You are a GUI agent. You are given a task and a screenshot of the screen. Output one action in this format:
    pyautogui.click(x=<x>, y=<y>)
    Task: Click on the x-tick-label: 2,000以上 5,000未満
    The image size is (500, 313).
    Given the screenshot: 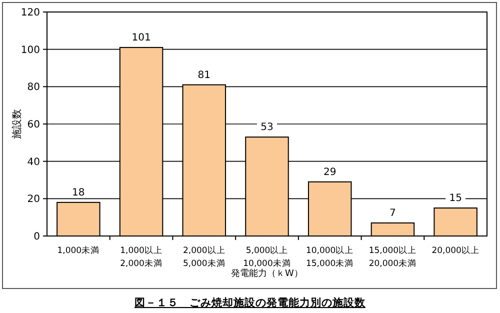 What is the action you would take?
    pyautogui.click(x=204, y=257)
    